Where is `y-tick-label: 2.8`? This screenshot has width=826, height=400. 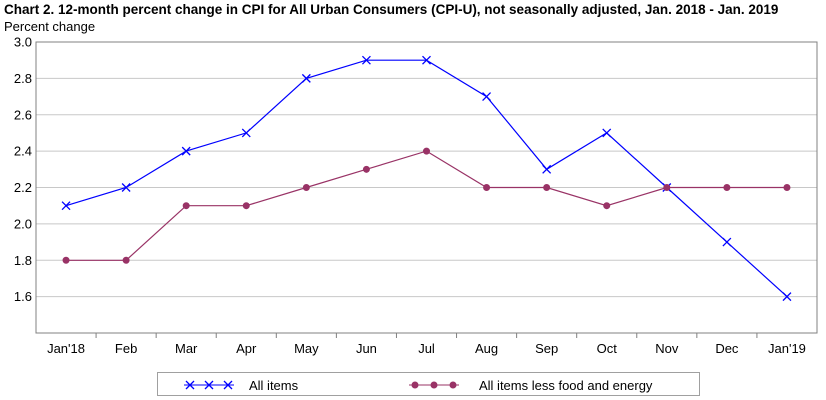
y-tick-label: 2.8 is located at coordinates (23, 78).